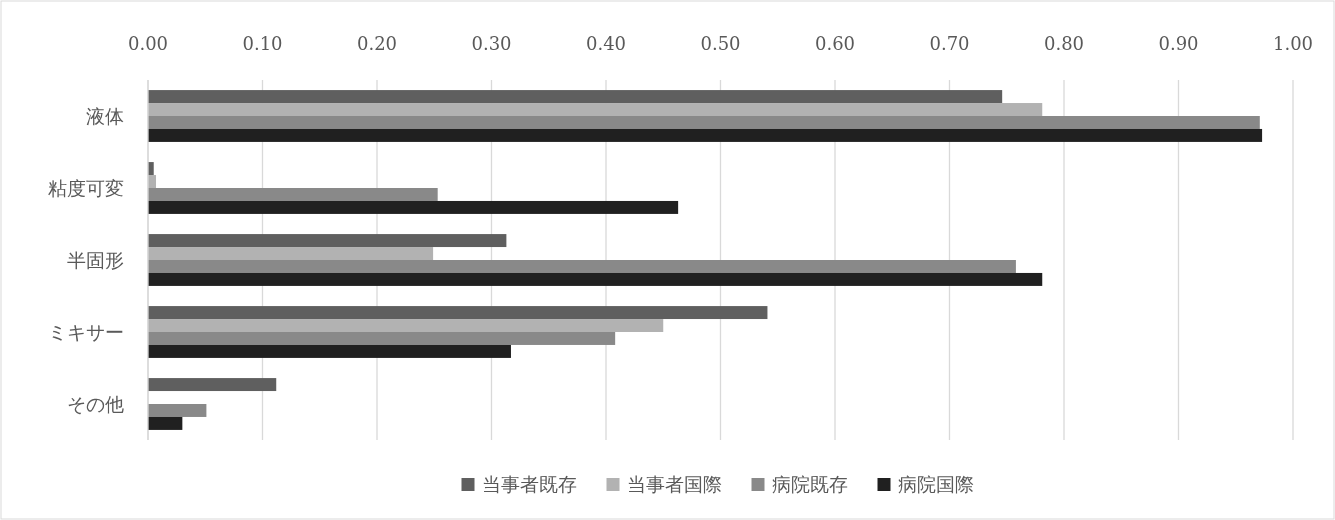 The image size is (1335, 520). Describe the element at coordinates (105, 116) in the screenshot. I see `y-tick-label: 液体` at that location.